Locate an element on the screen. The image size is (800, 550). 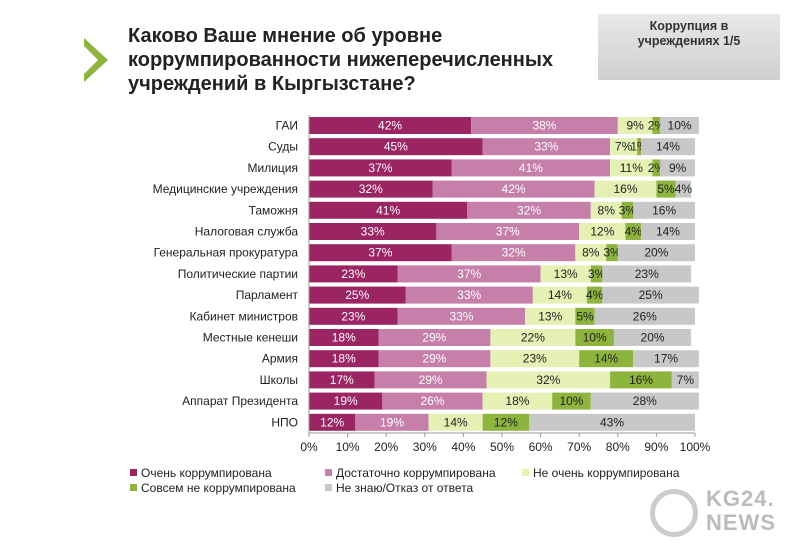
legend-item: Достаточно коррумпирована is located at coordinates (410, 473).